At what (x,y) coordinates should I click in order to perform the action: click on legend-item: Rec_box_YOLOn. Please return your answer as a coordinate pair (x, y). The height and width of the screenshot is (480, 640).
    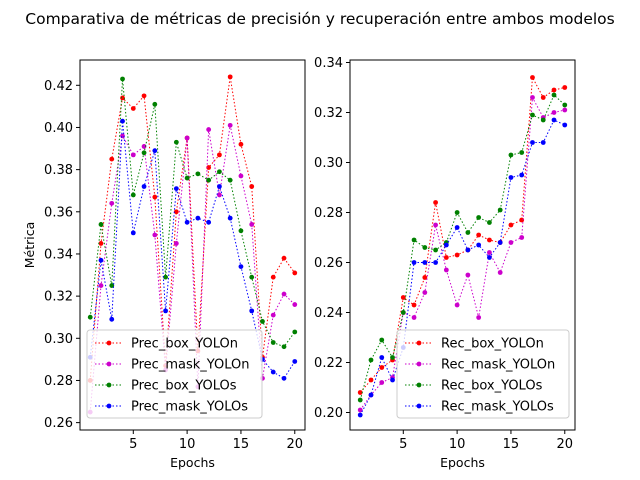
    Looking at the image, I should click on (474, 344).